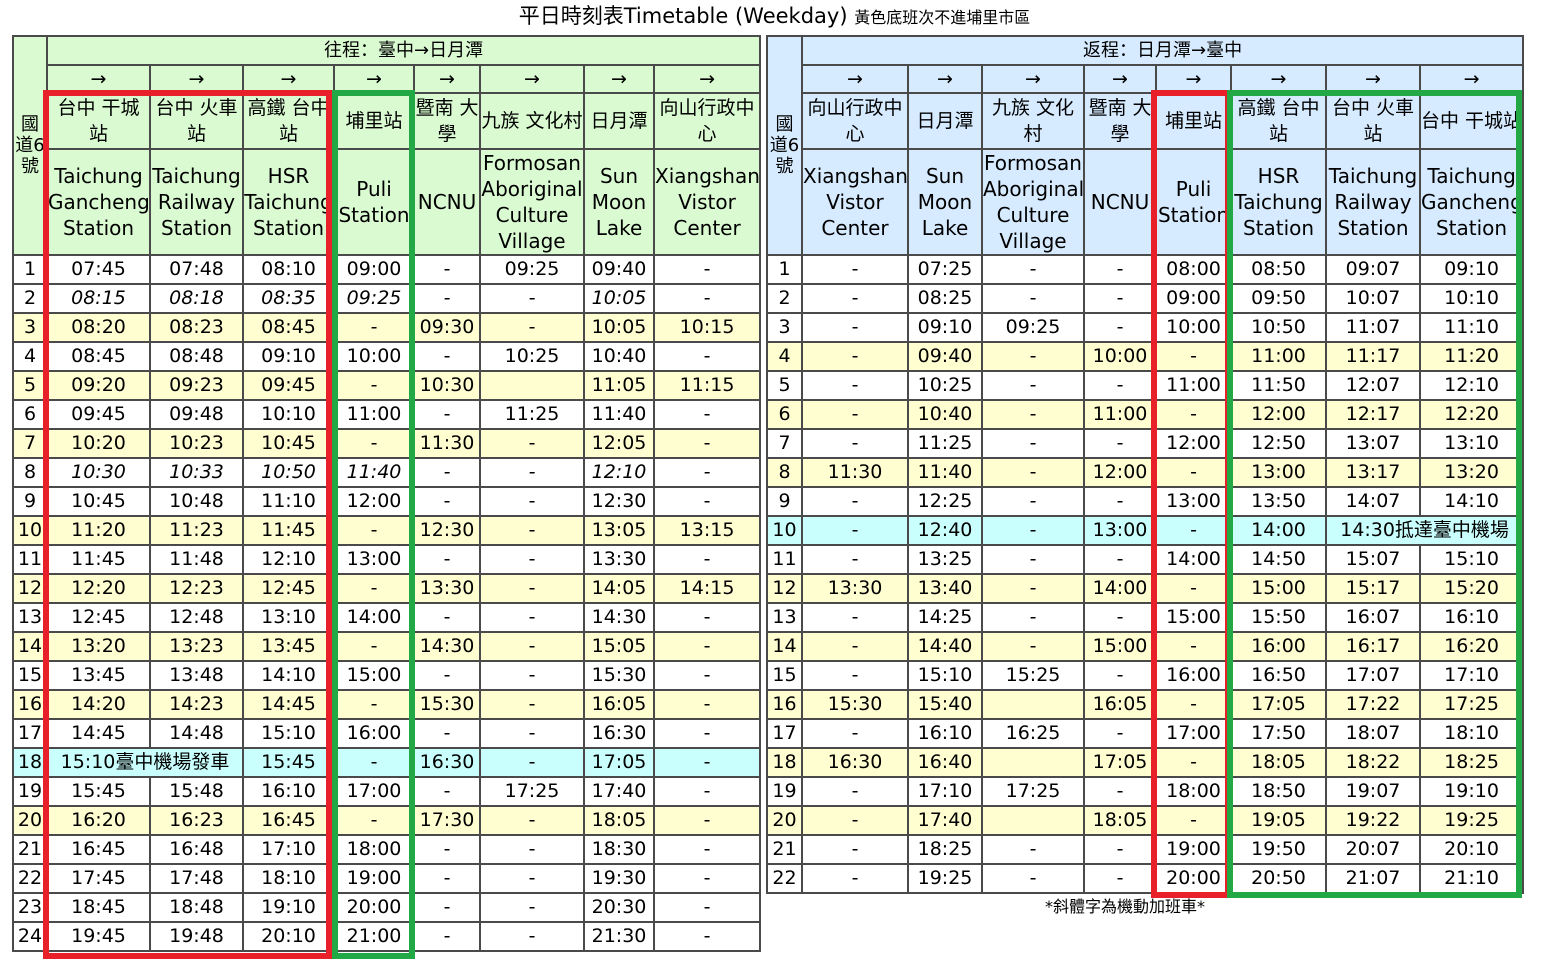 The height and width of the screenshot is (959, 1549). What do you see at coordinates (619, 501) in the screenshot?
I see `time-cell: 12:30` at bounding box center [619, 501].